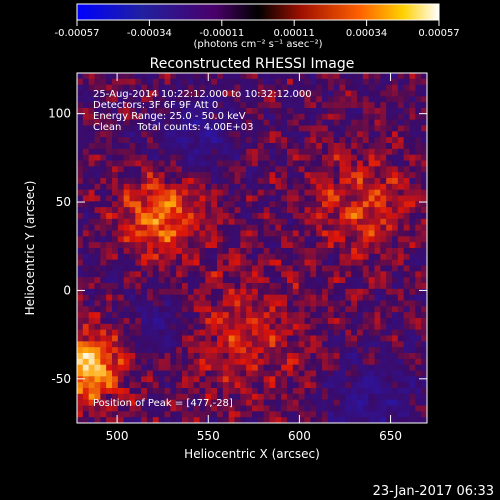 The height and width of the screenshot is (500, 500). What do you see at coordinates (59, 114) in the screenshot?
I see `y-tick-label: 100` at bounding box center [59, 114].